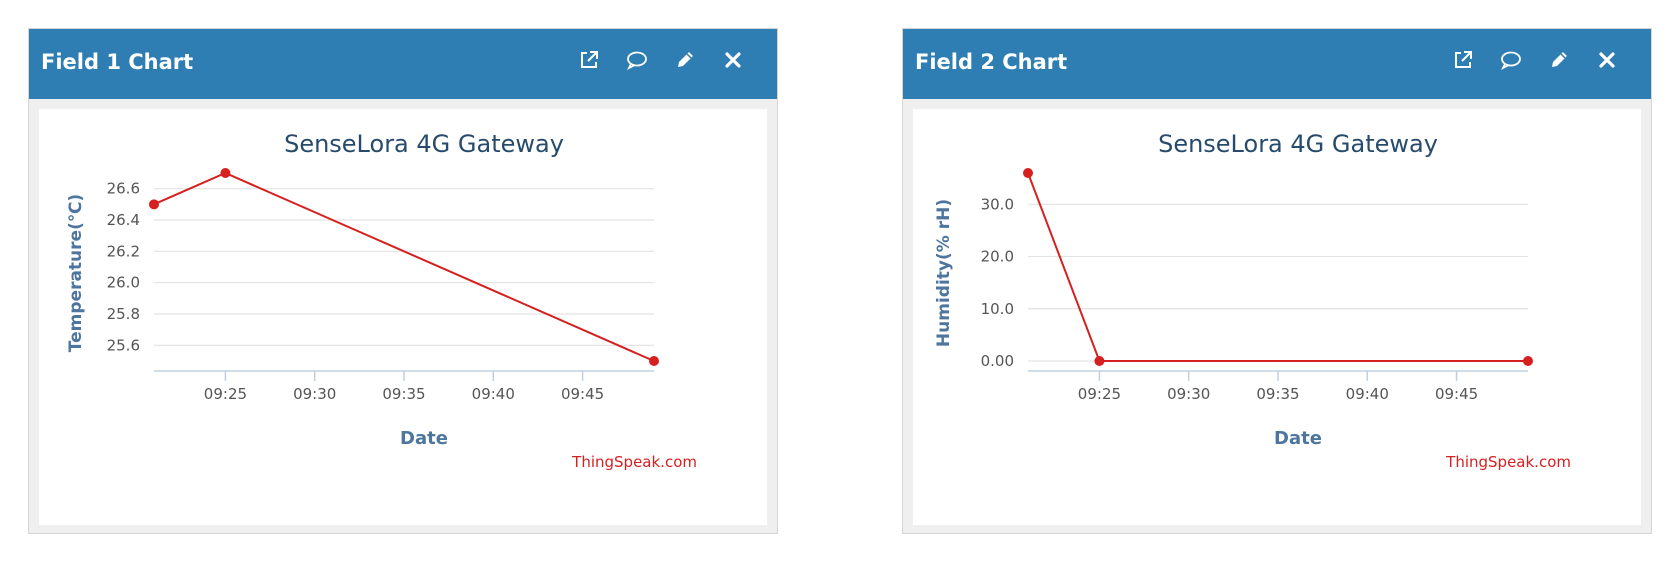 This screenshot has width=1680, height=568. What do you see at coordinates (997, 257) in the screenshot?
I see `y-tick-label: 20.0` at bounding box center [997, 257].